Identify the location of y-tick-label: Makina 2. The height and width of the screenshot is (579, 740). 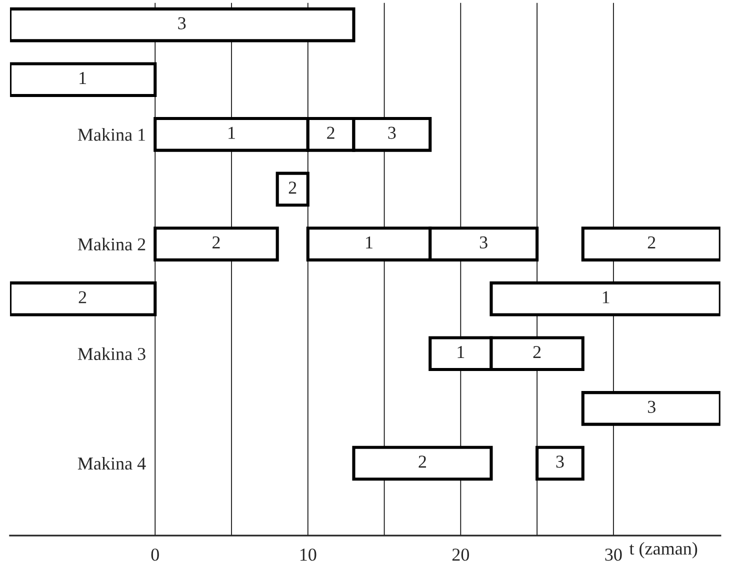
(112, 244).